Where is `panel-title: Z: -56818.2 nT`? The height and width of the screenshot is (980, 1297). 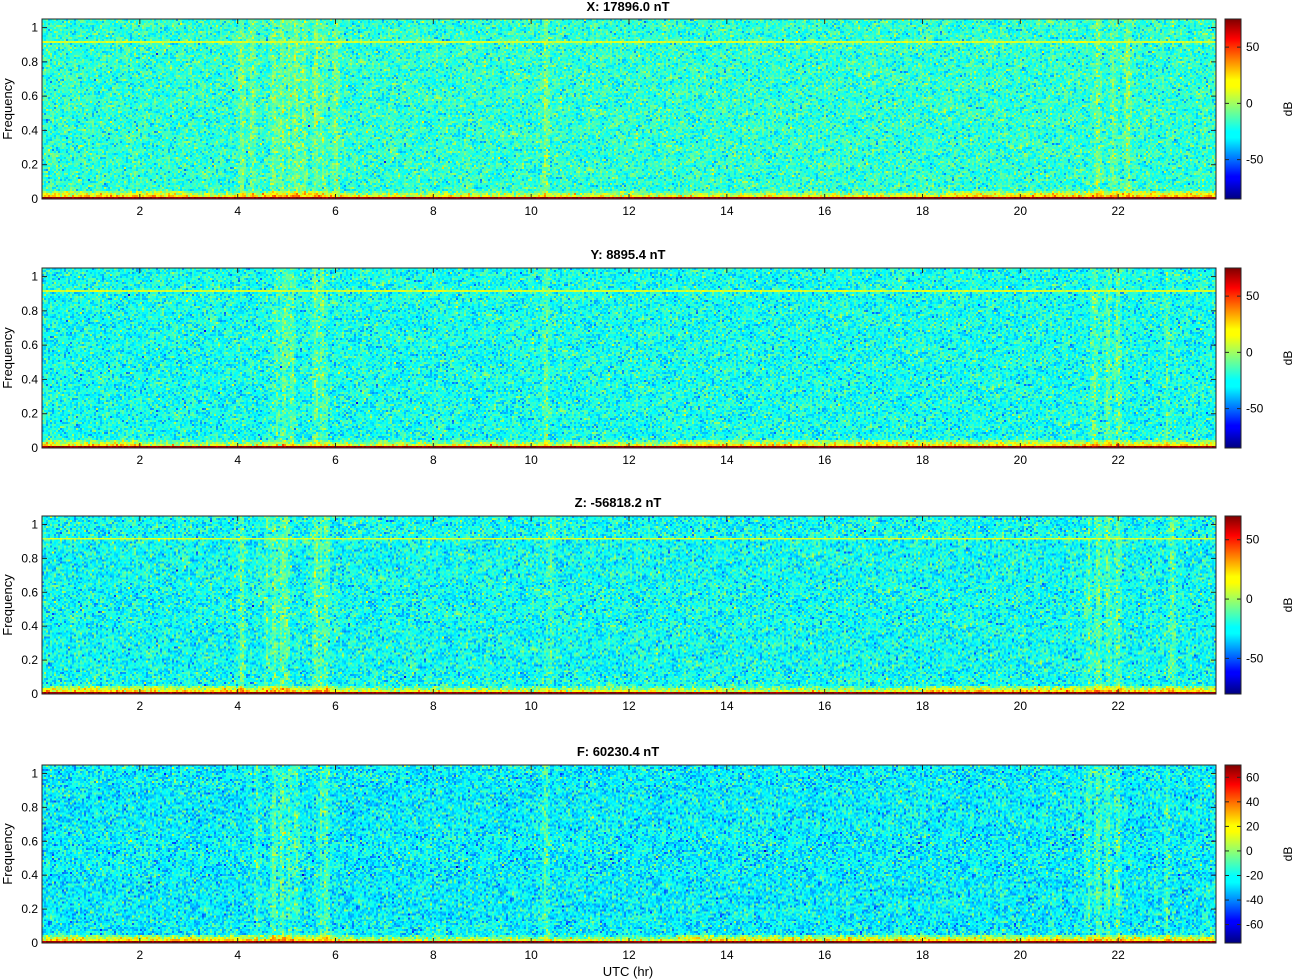
panel-title: Z: -56818.2 nT is located at coordinates (618, 502).